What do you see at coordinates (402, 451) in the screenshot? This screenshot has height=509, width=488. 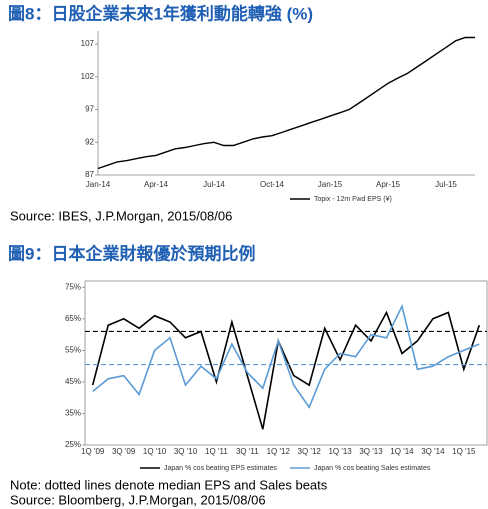 I see `x-tick-label: 1Q '14` at bounding box center [402, 451].